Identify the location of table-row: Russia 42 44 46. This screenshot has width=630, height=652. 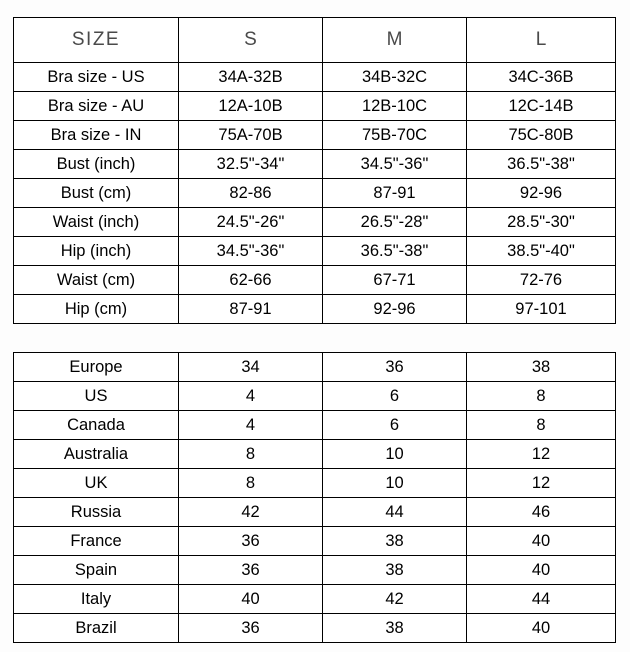
(314, 512).